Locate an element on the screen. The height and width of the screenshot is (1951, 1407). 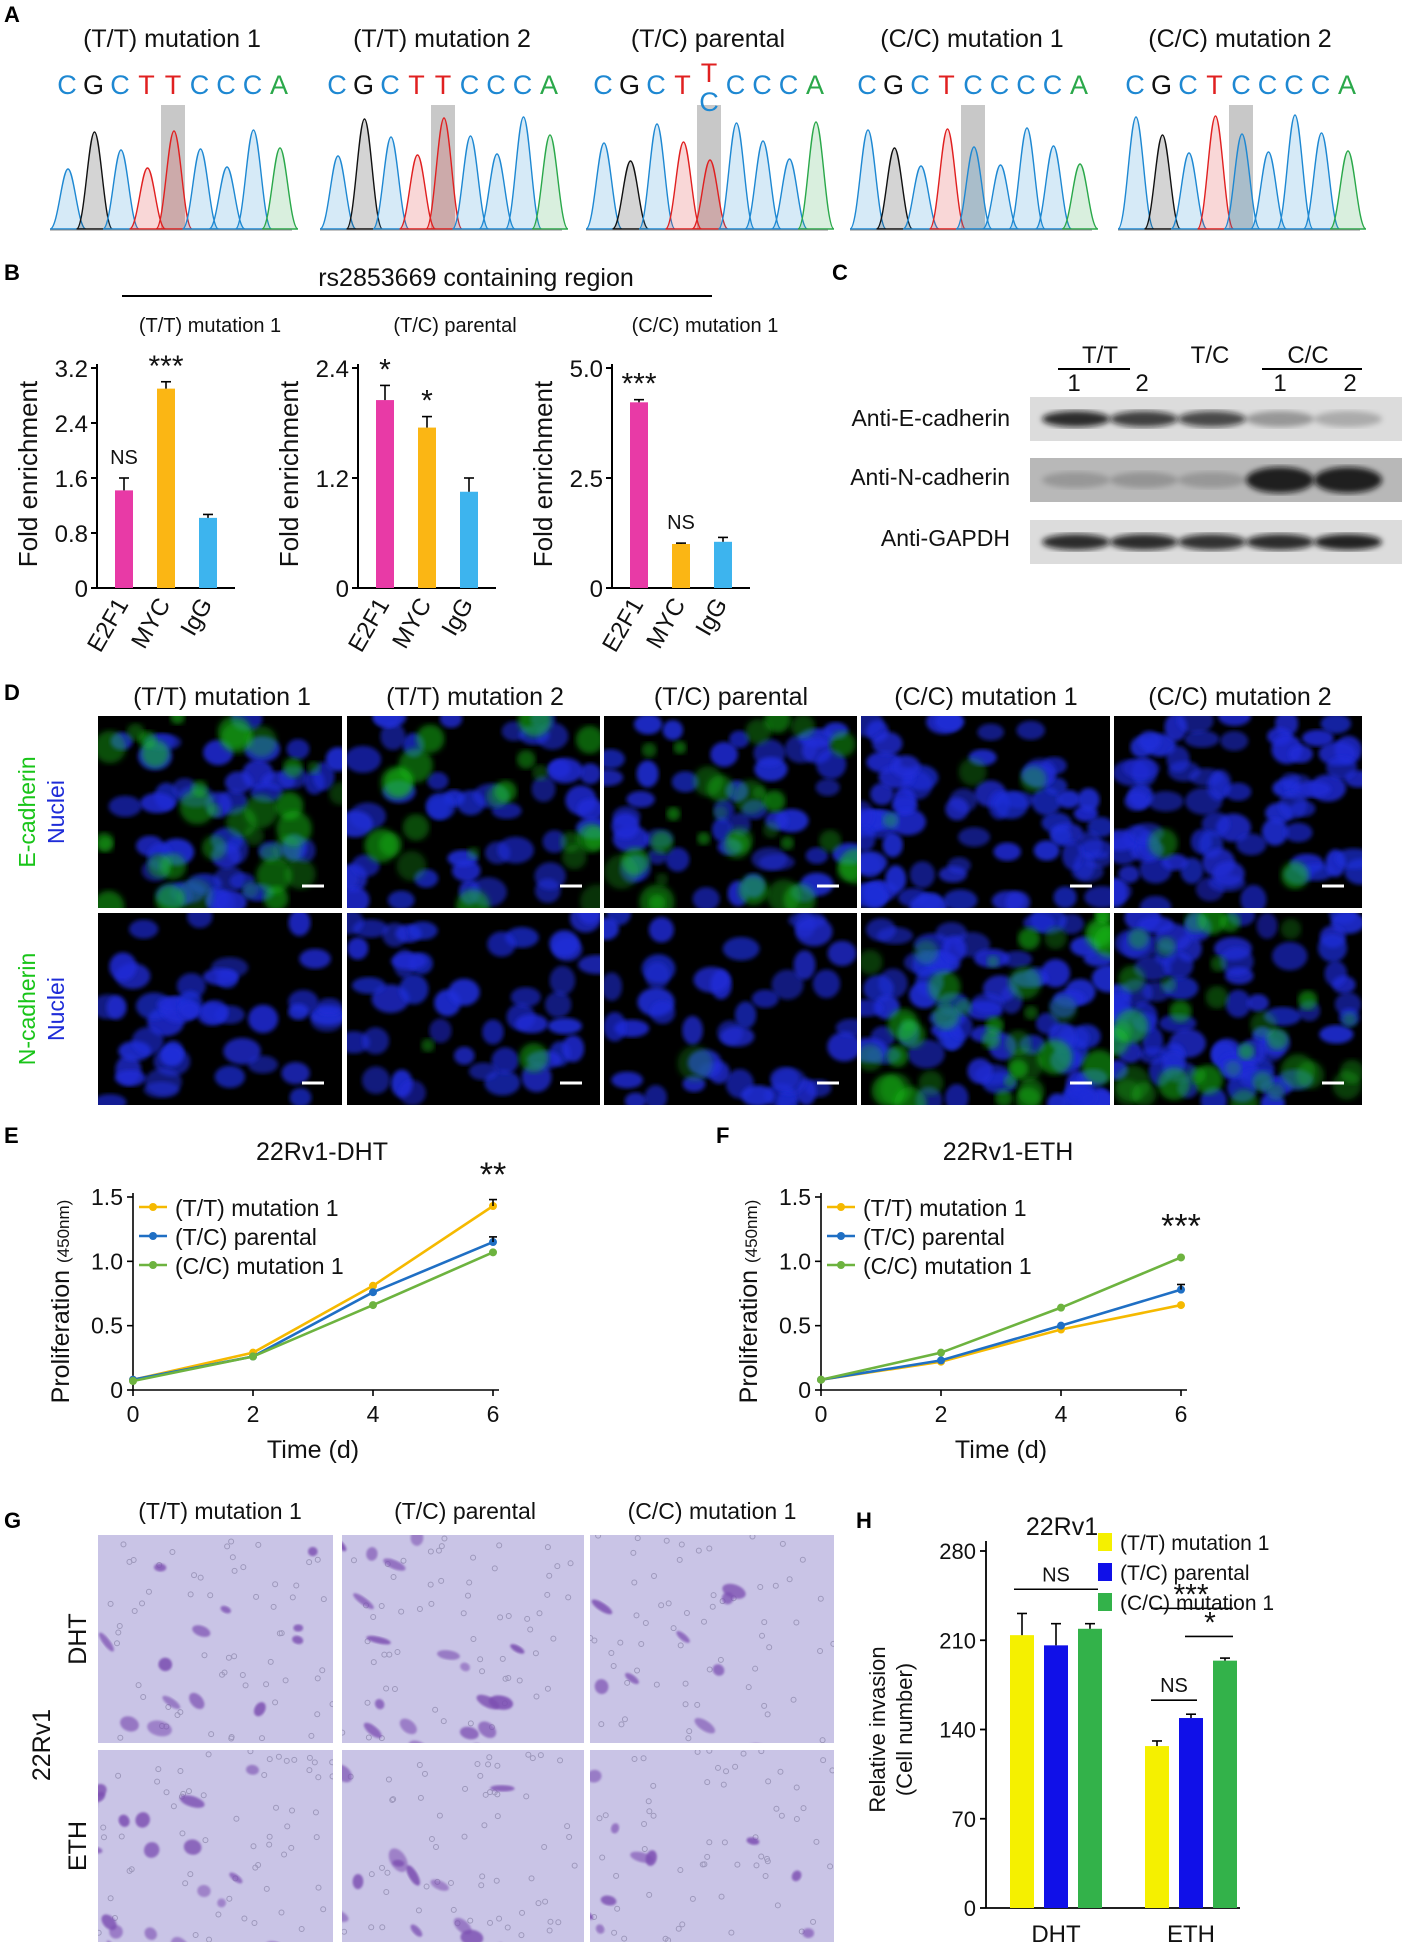
y-axis-label: Proliferation (450nm) is located at coordinates (61, 1302).